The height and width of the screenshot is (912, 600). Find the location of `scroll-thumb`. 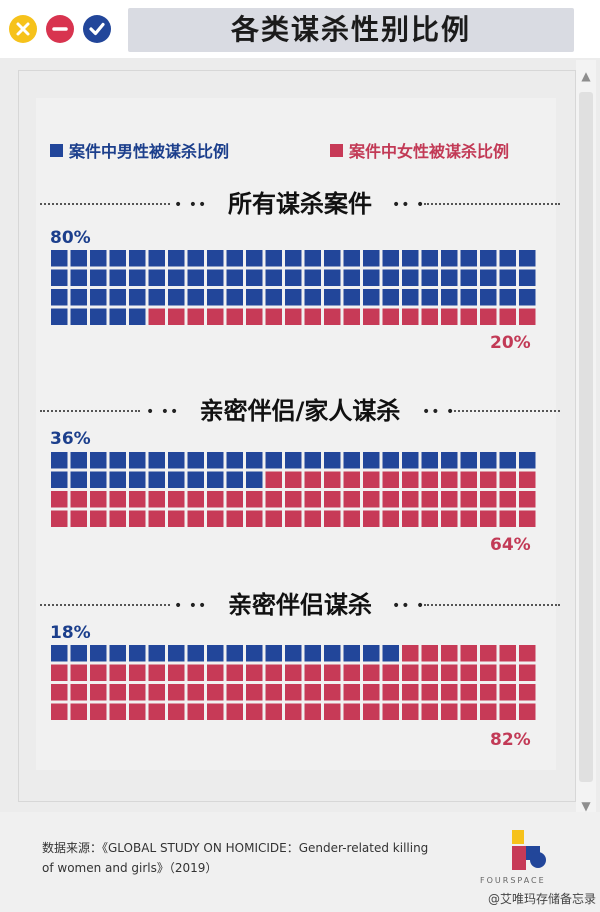

scroll-thumb is located at coordinates (586, 437).